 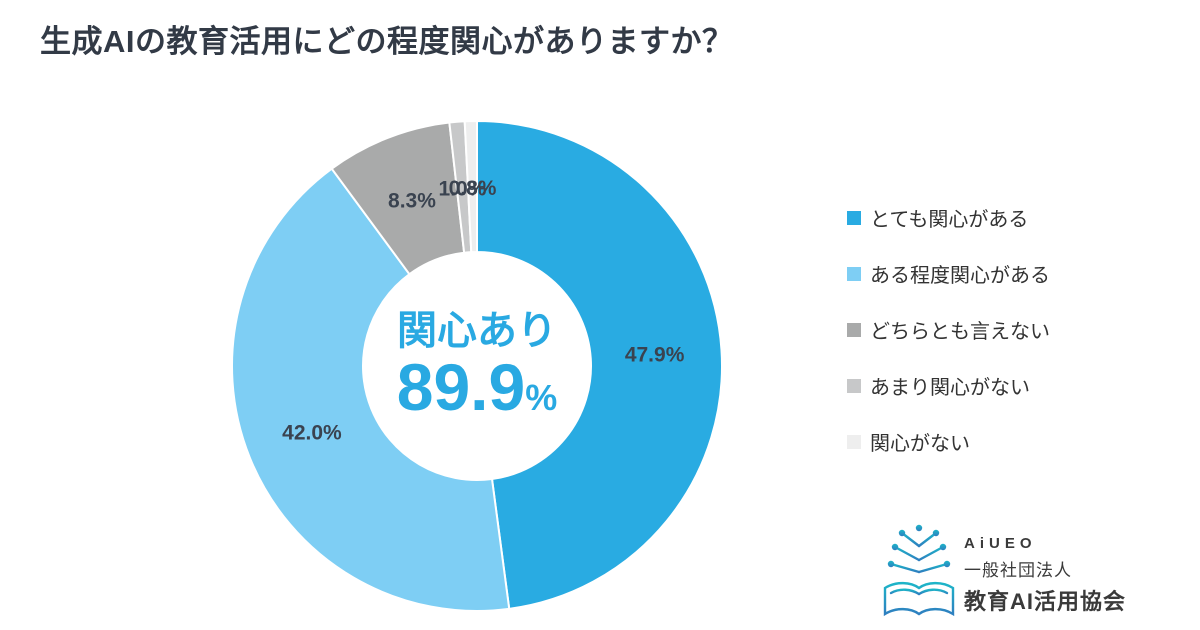 I want to click on center-label-text: 関心あり, so click(x=477, y=331).